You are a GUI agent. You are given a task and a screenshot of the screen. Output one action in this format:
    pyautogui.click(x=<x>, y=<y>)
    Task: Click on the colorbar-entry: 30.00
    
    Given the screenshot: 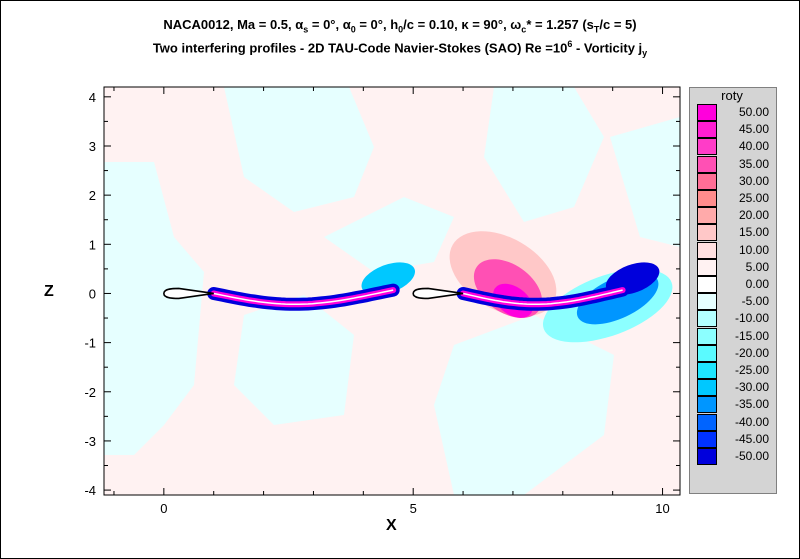 What is the action you would take?
    pyautogui.click(x=735, y=181)
    